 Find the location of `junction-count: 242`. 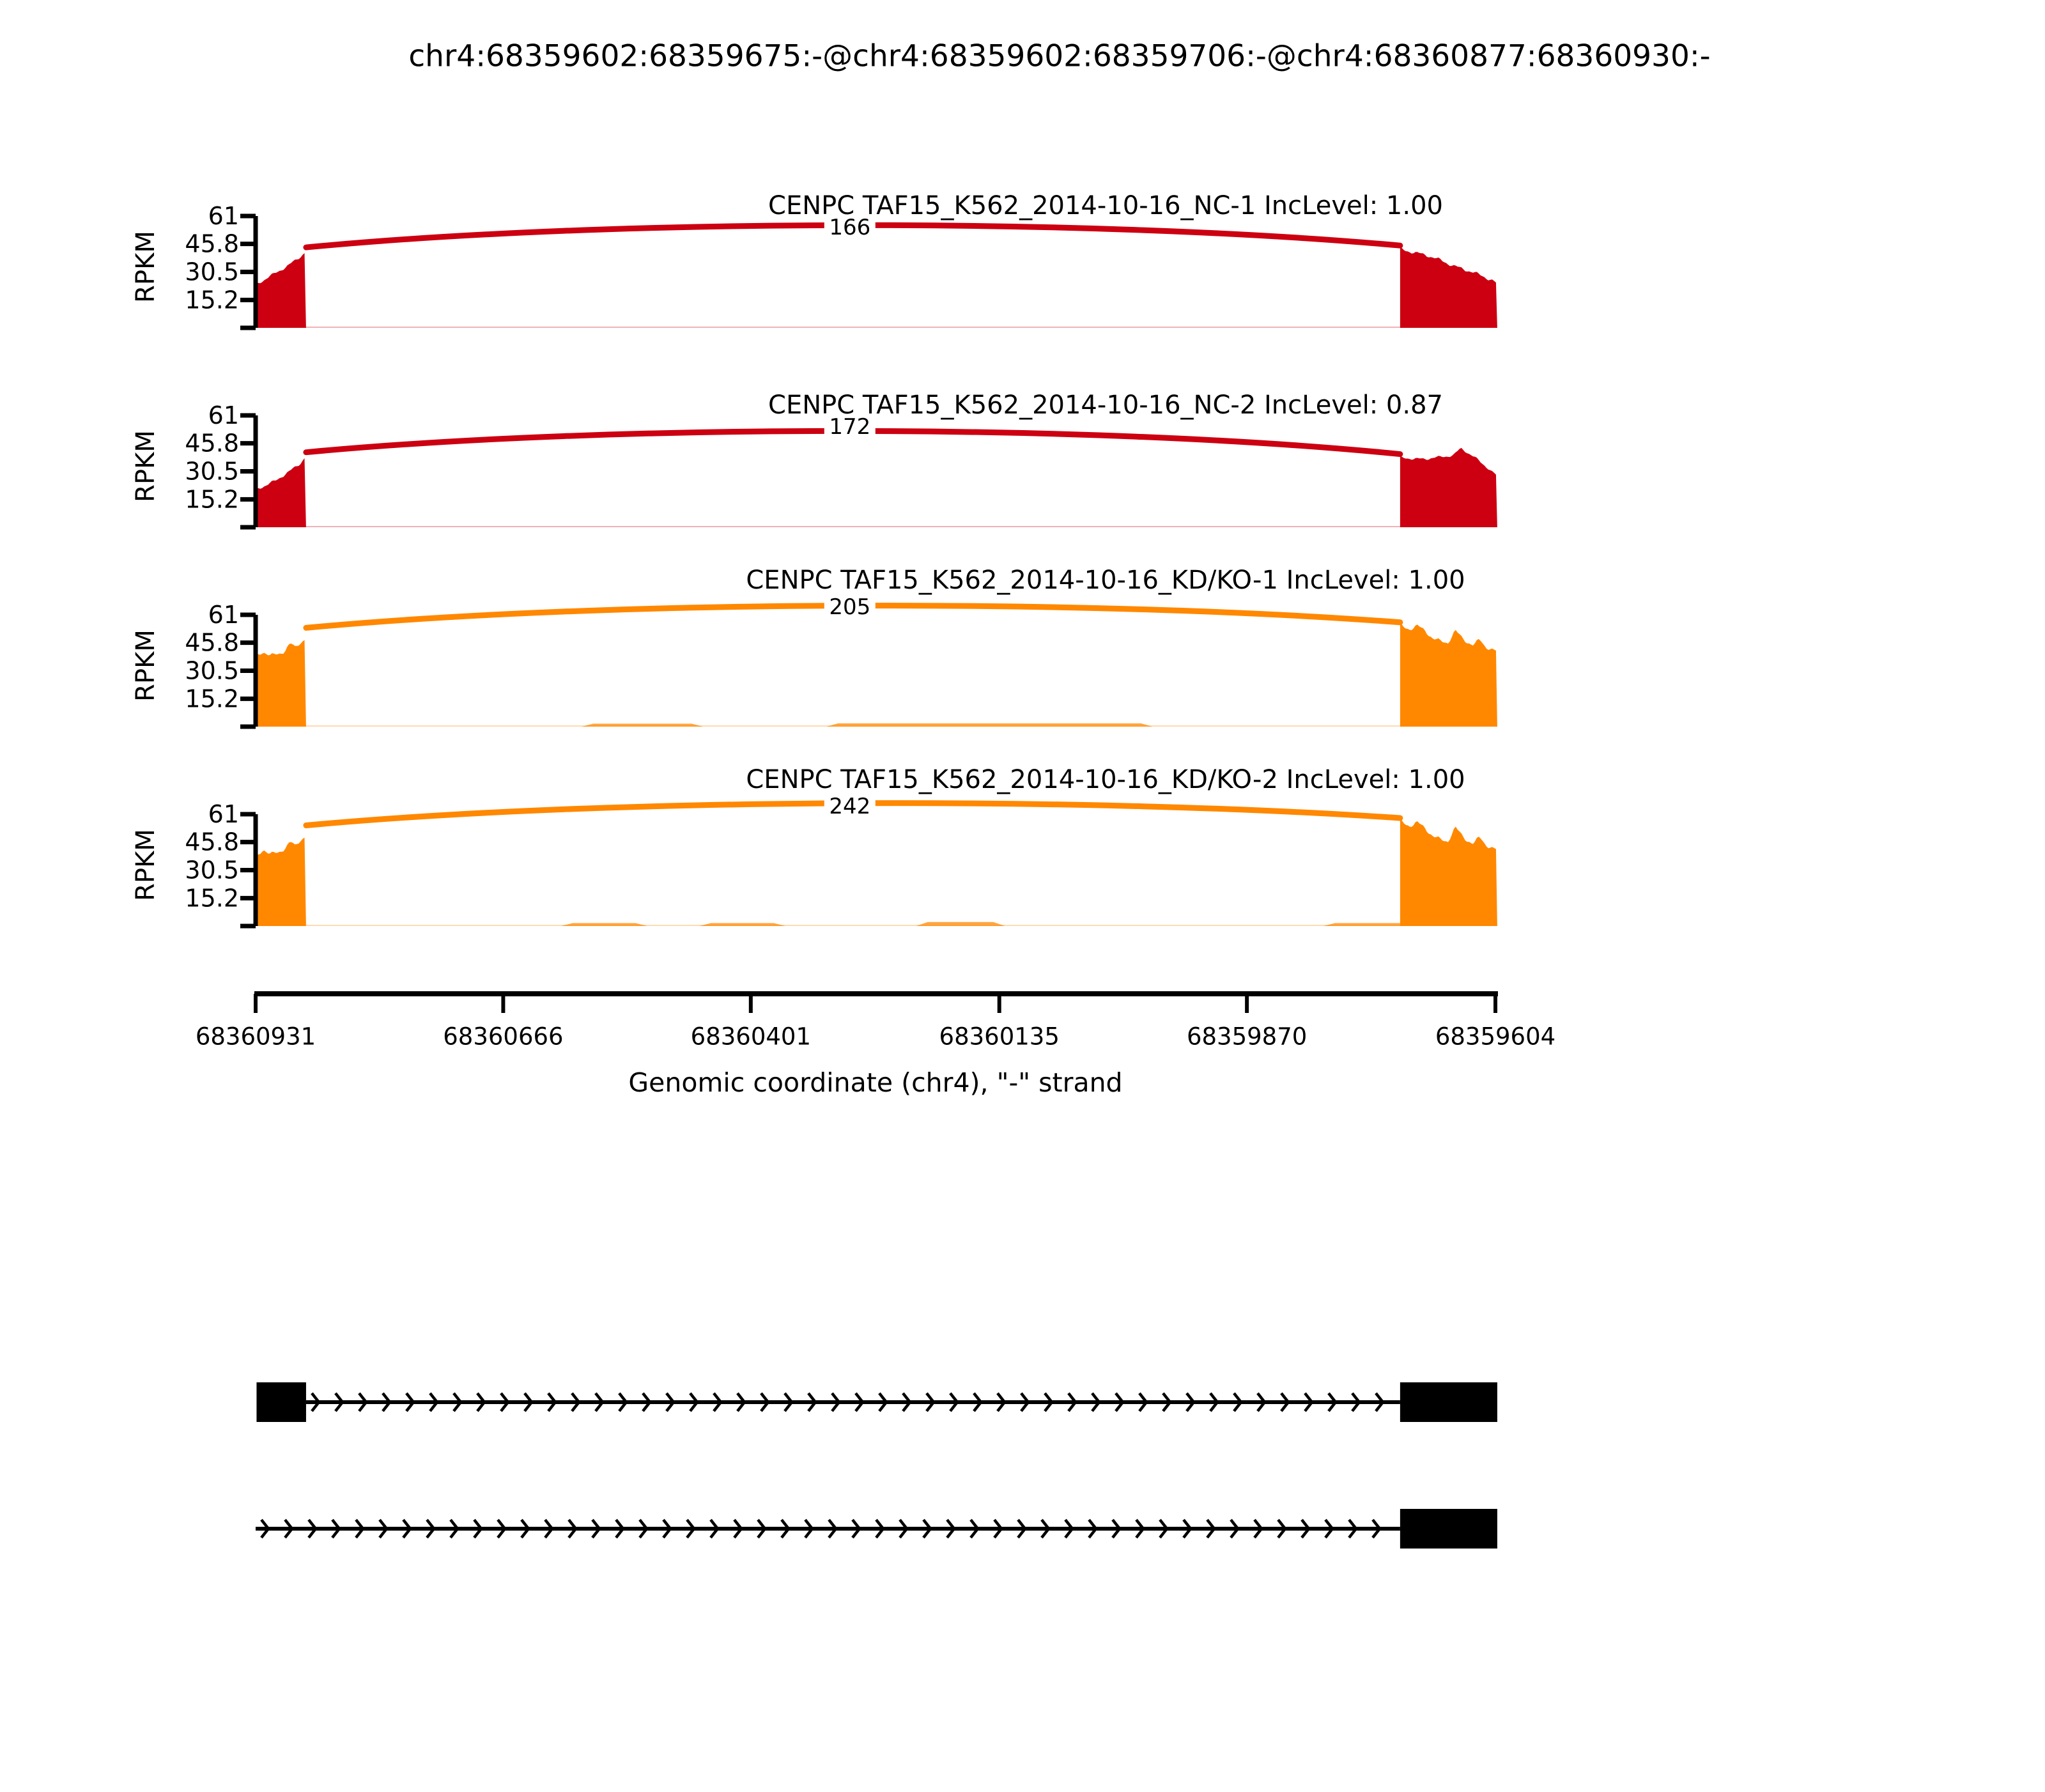

junction-count: 242 is located at coordinates (850, 806).